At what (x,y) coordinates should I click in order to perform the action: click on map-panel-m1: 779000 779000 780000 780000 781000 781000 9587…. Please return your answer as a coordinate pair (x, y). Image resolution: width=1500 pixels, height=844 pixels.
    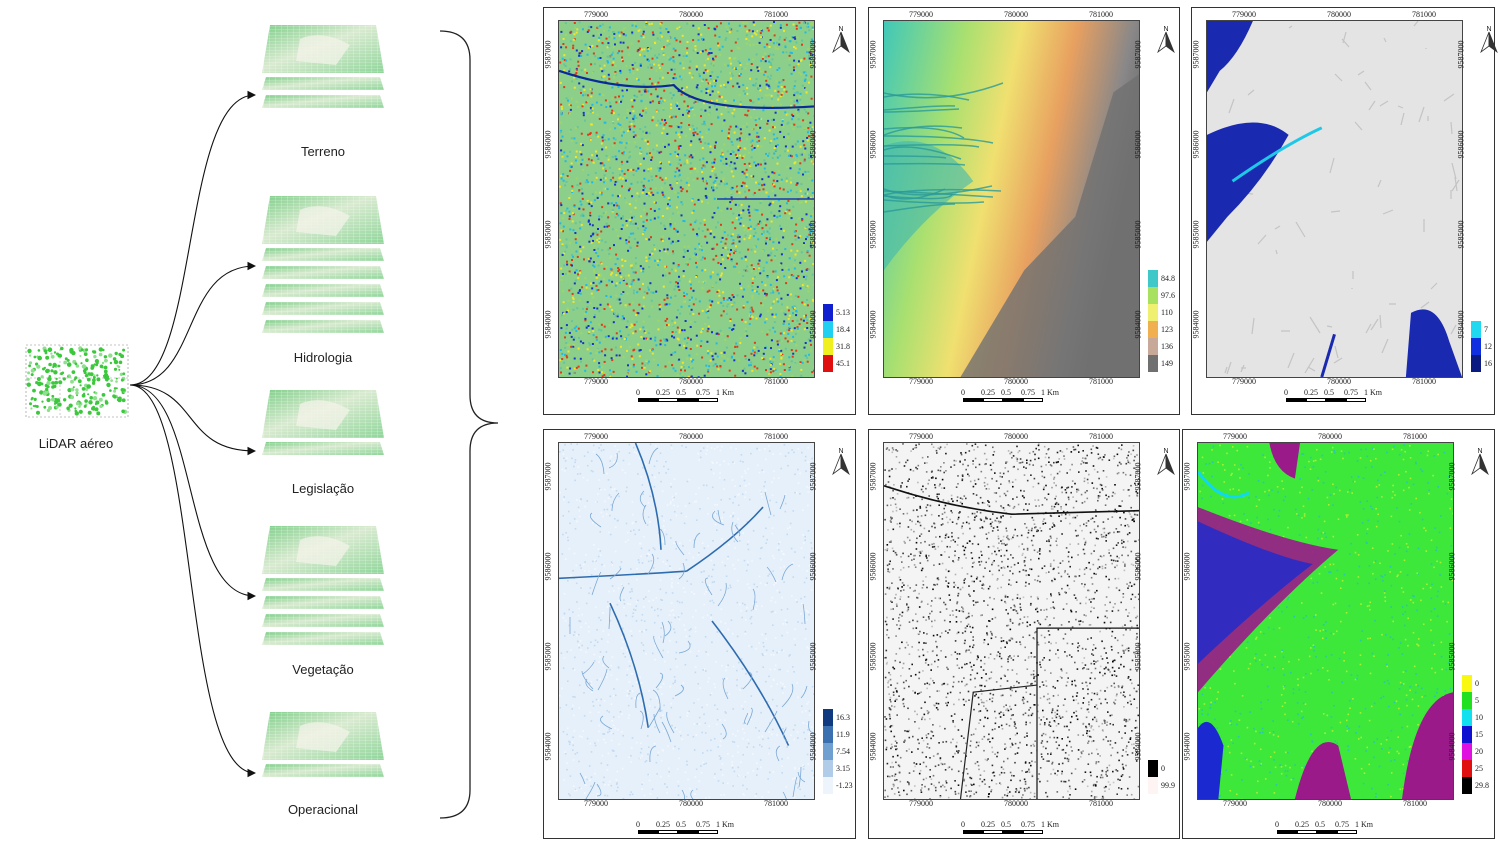
    Looking at the image, I should click on (699, 211).